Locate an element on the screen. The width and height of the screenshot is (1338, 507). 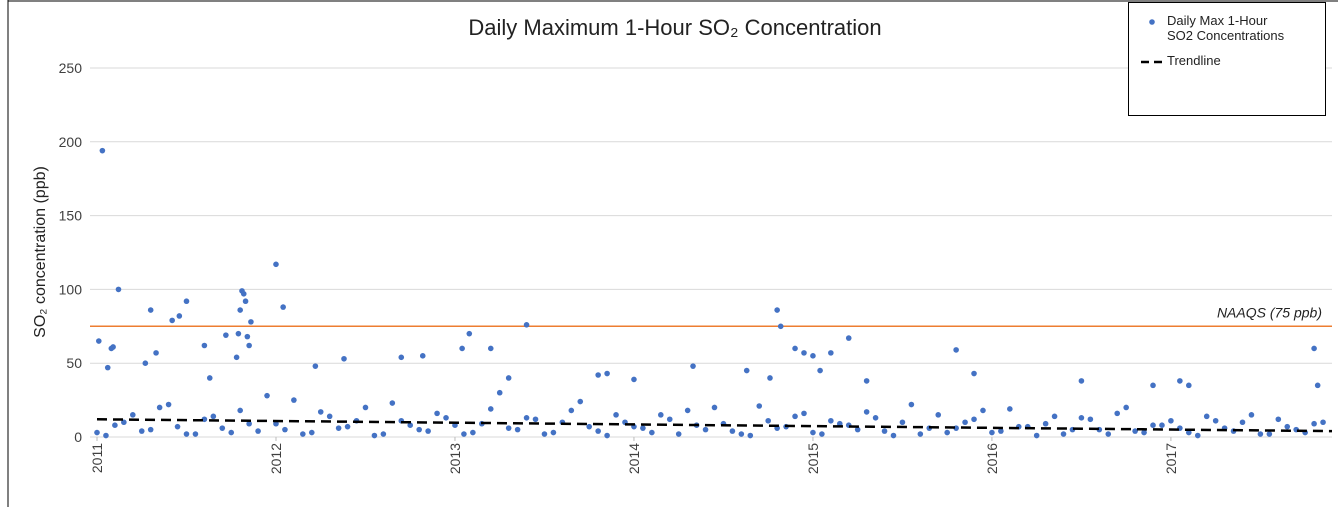
legend-item: Trendline is located at coordinates (1228, 60).